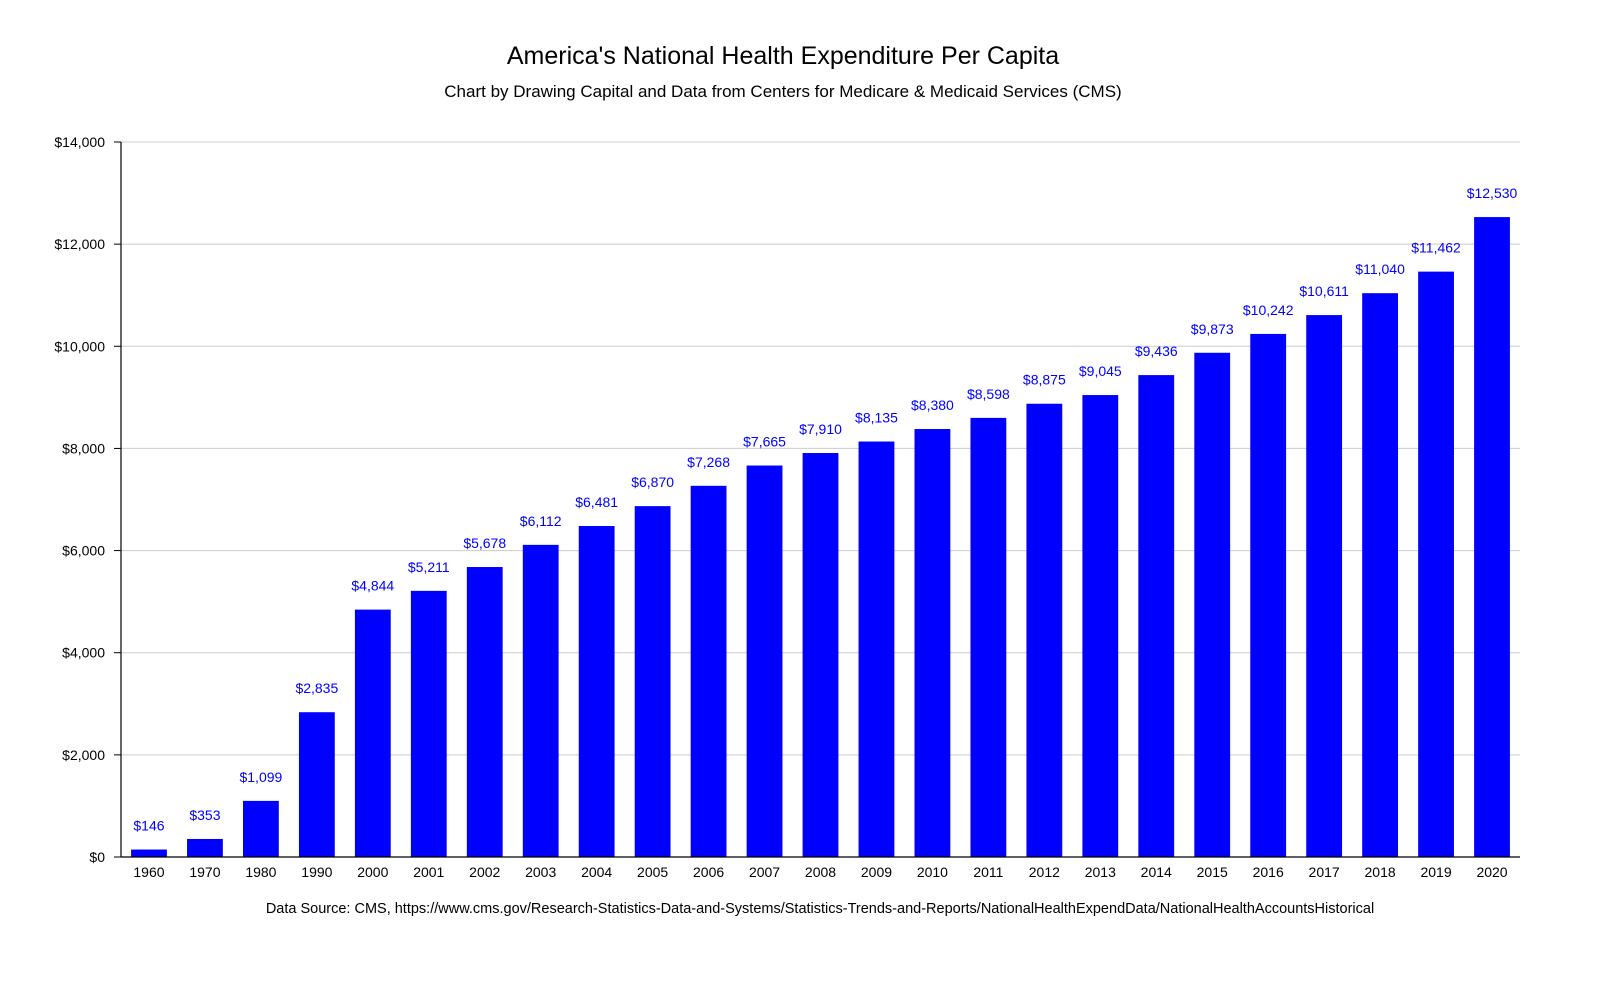 The width and height of the screenshot is (1600, 988). What do you see at coordinates (204, 815) in the screenshot?
I see `data-label: $353` at bounding box center [204, 815].